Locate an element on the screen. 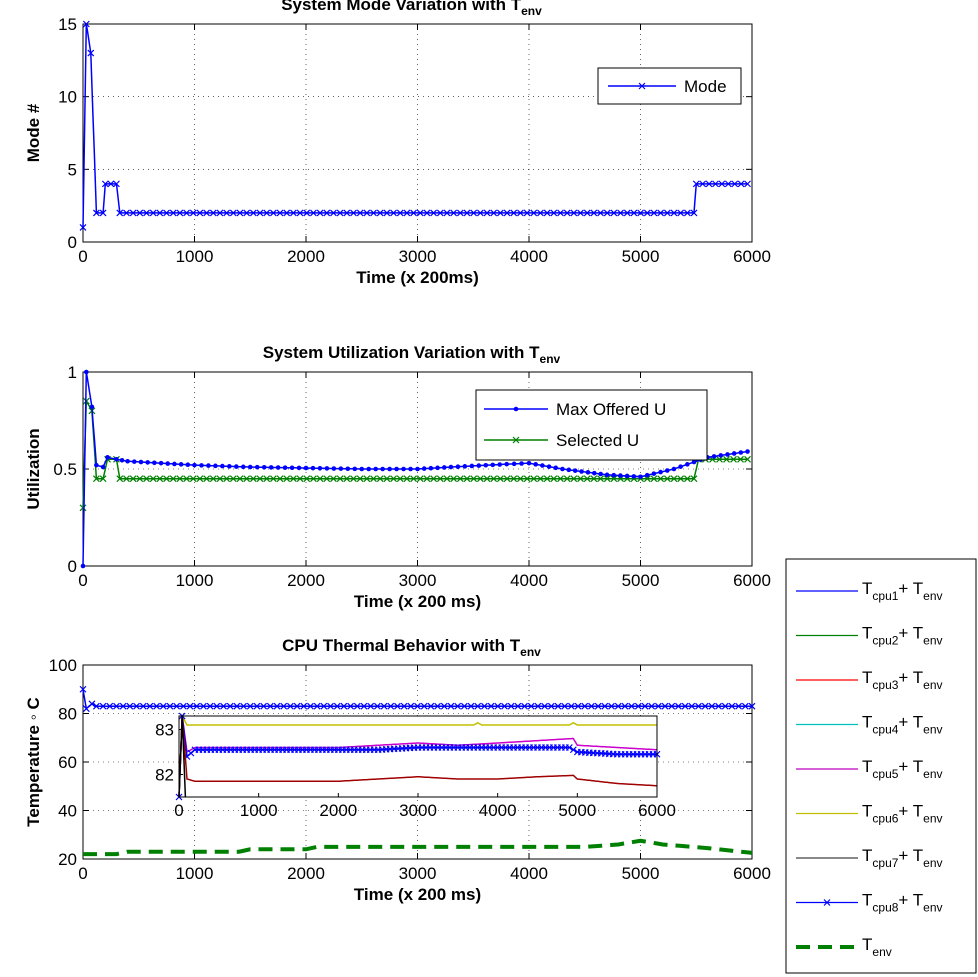 The image size is (978, 977). y-tick-label: 80 is located at coordinates (67, 714).